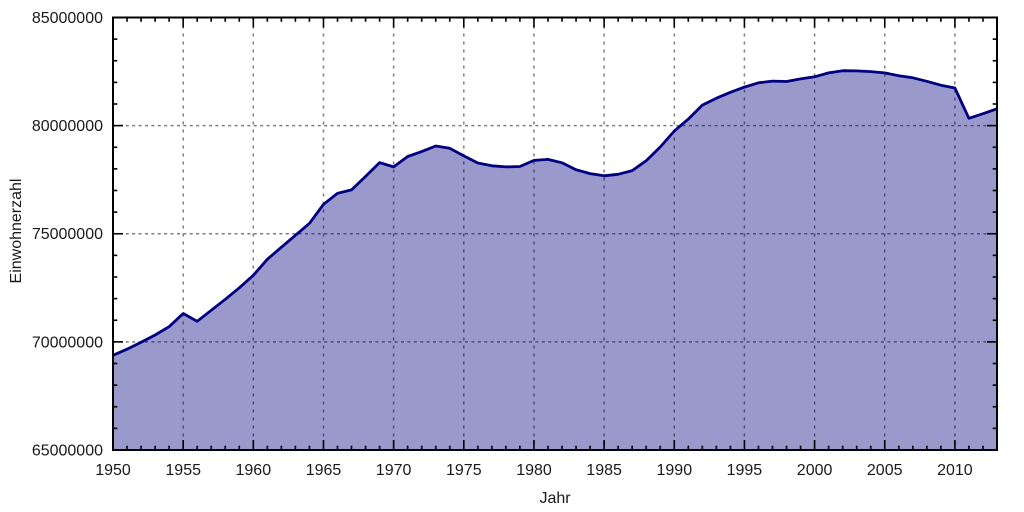 This screenshot has width=1024, height=512. What do you see at coordinates (254, 470) in the screenshot?
I see `svg-text: 1960` at bounding box center [254, 470].